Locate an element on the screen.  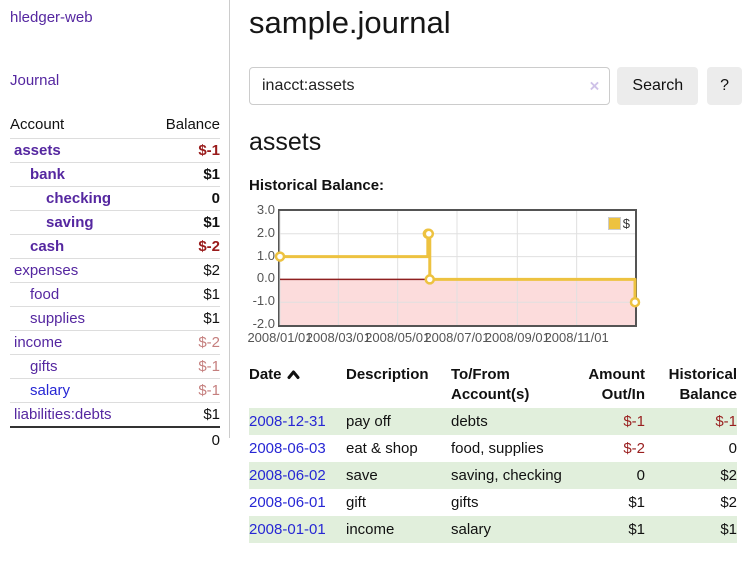
accounts-col-balance: Balance is located at coordinates (192, 124).